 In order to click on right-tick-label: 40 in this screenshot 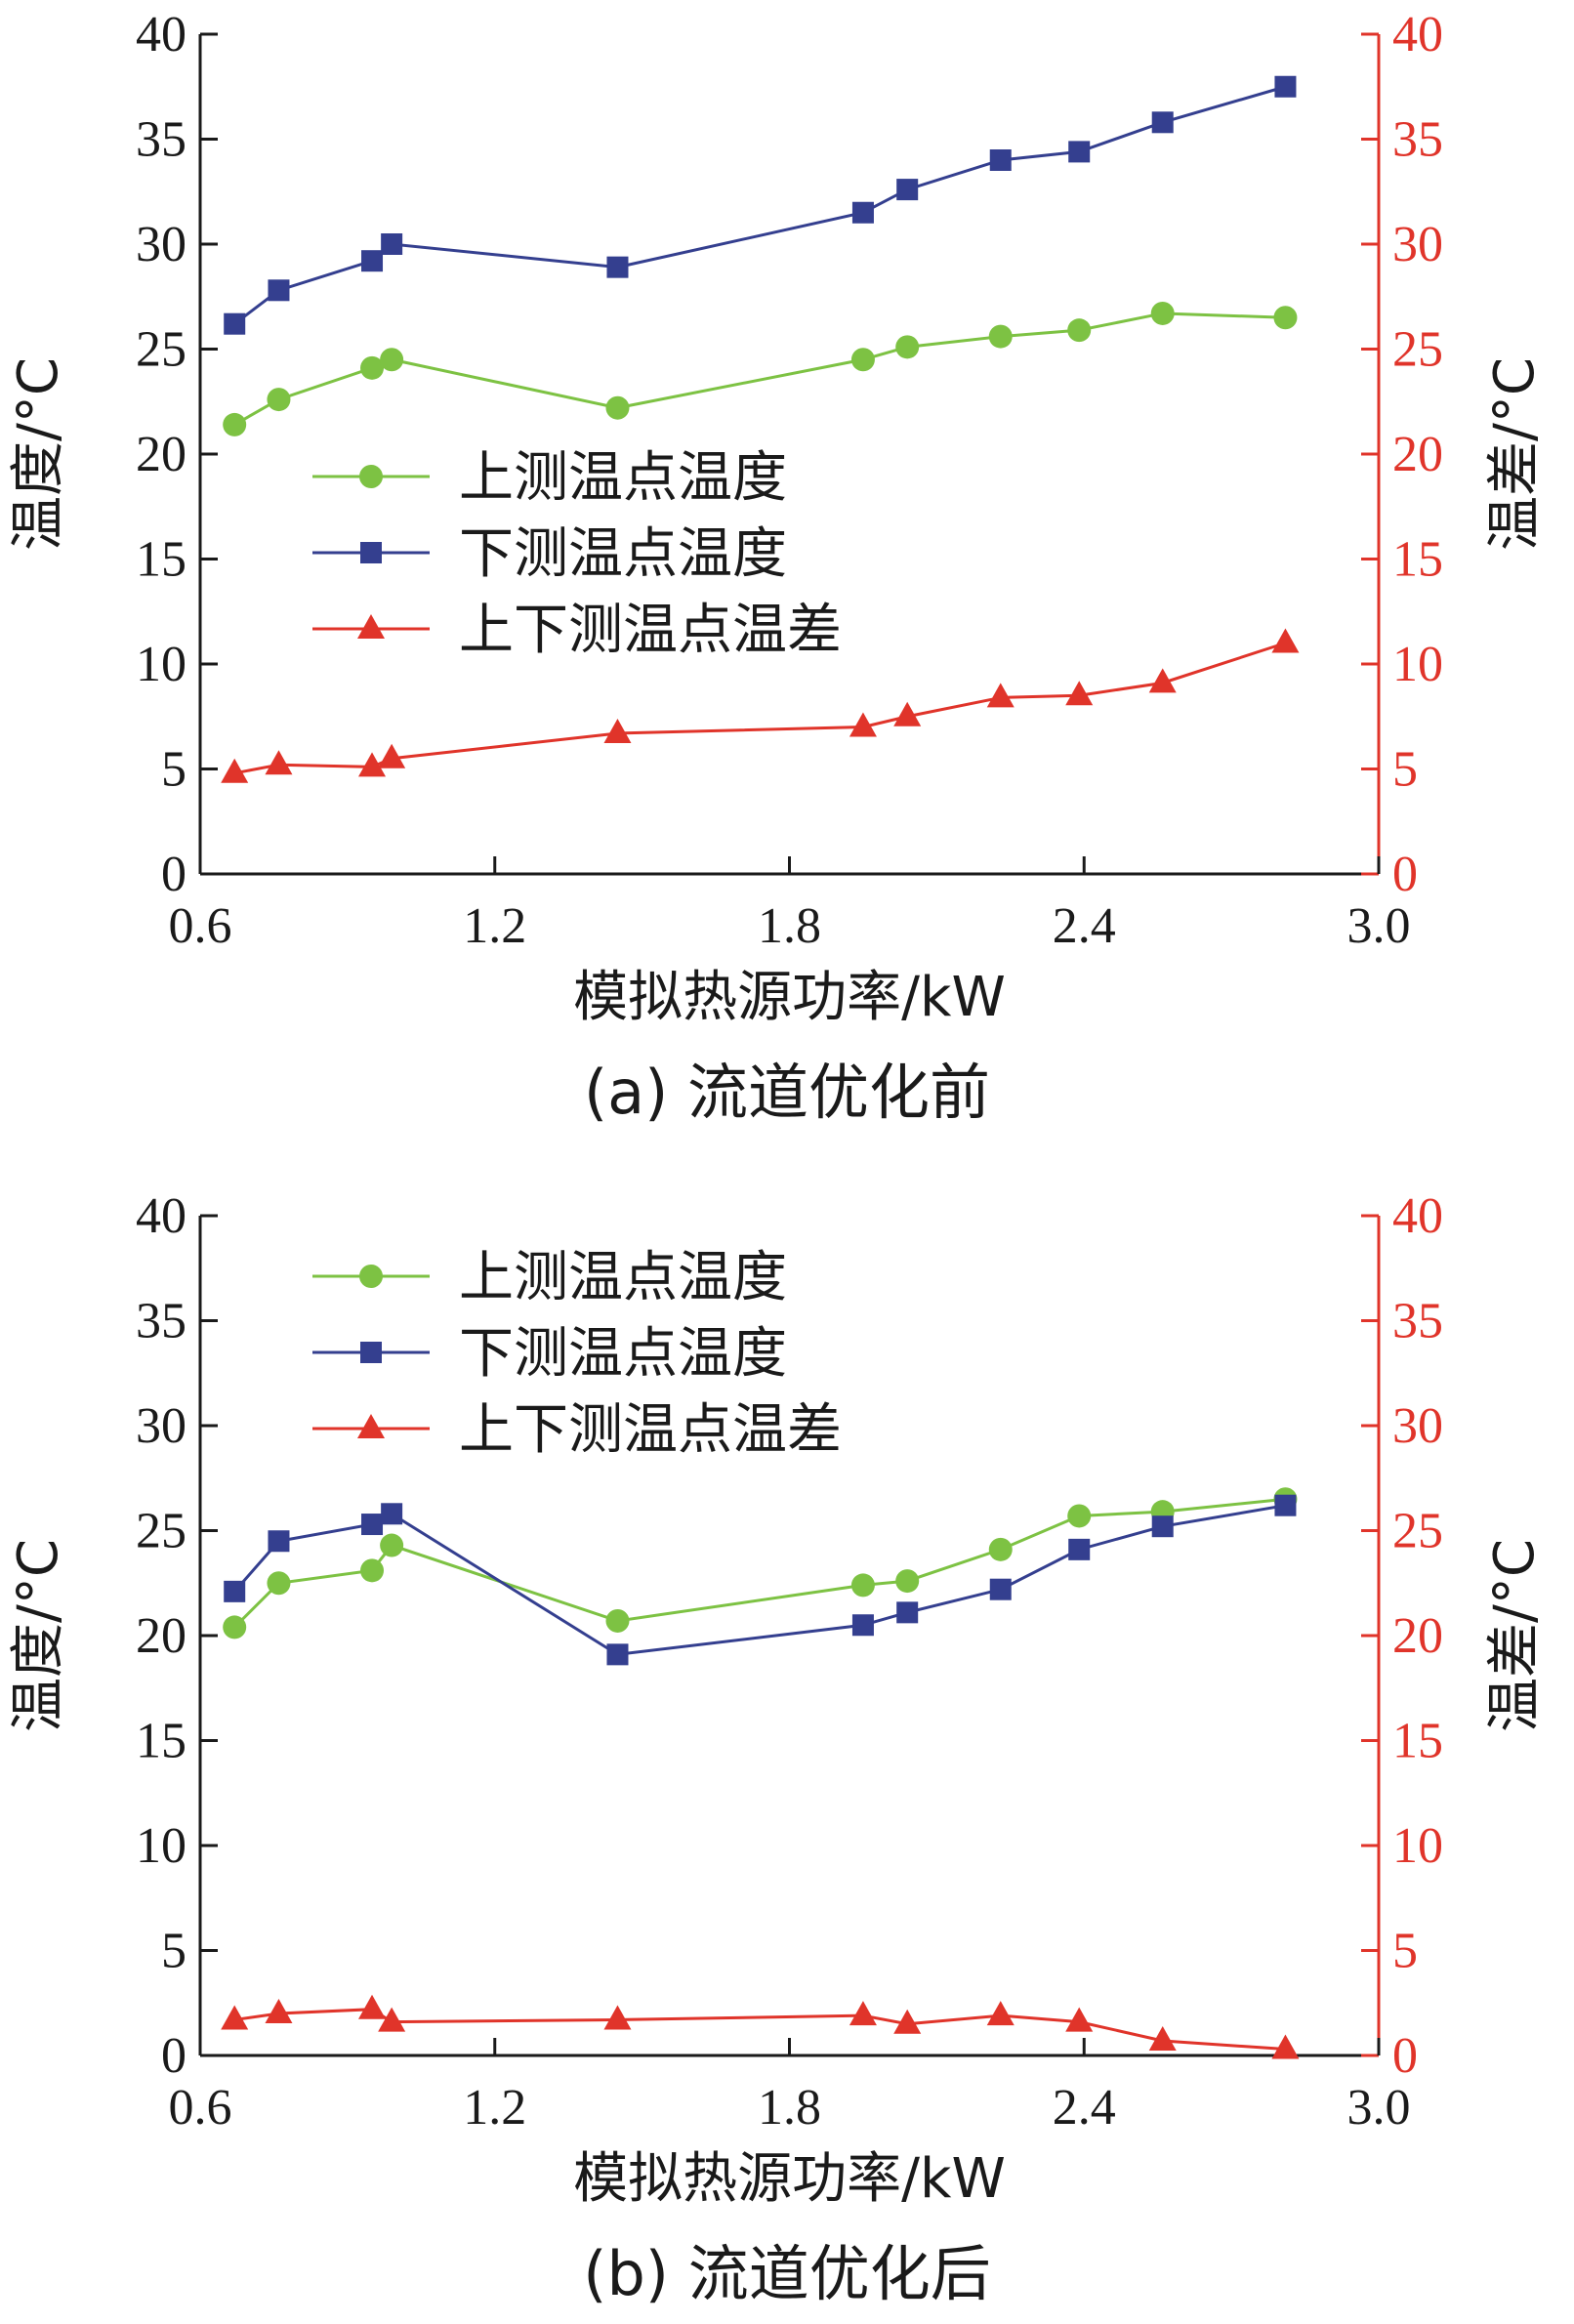, I will do `click(1418, 1216)`.